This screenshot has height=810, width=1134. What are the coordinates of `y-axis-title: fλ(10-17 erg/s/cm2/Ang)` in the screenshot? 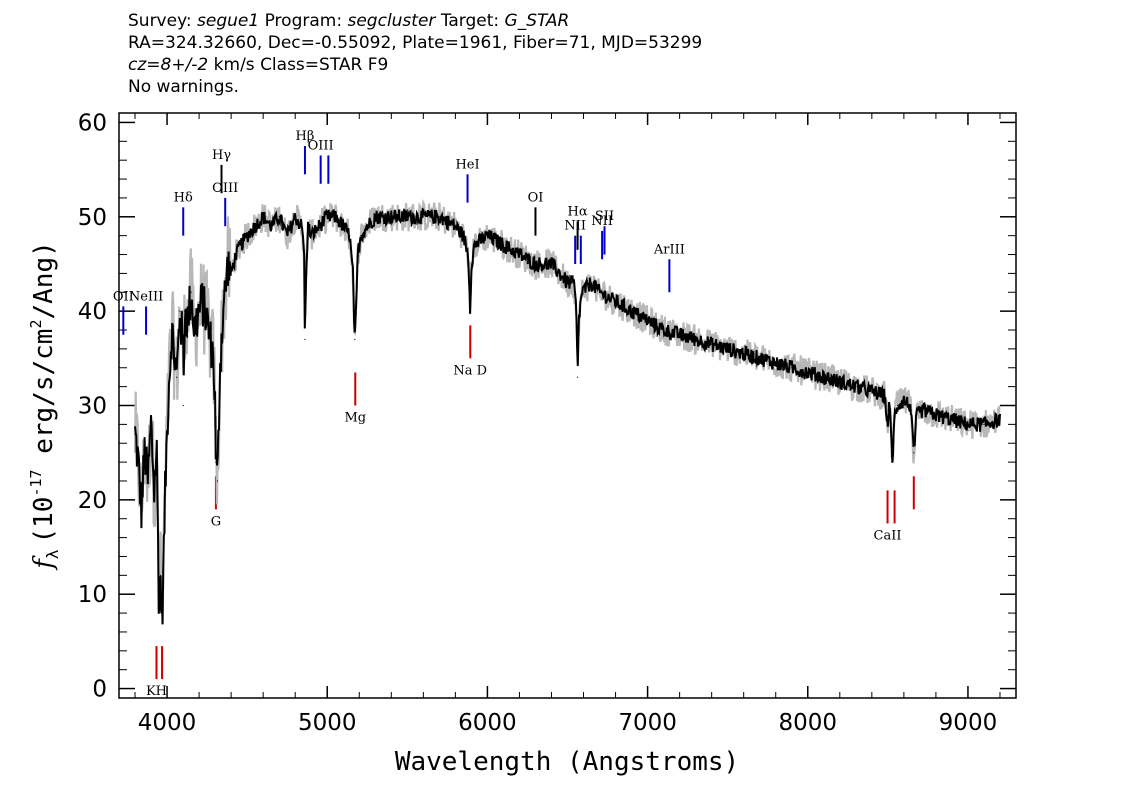 It's located at (44, 406).